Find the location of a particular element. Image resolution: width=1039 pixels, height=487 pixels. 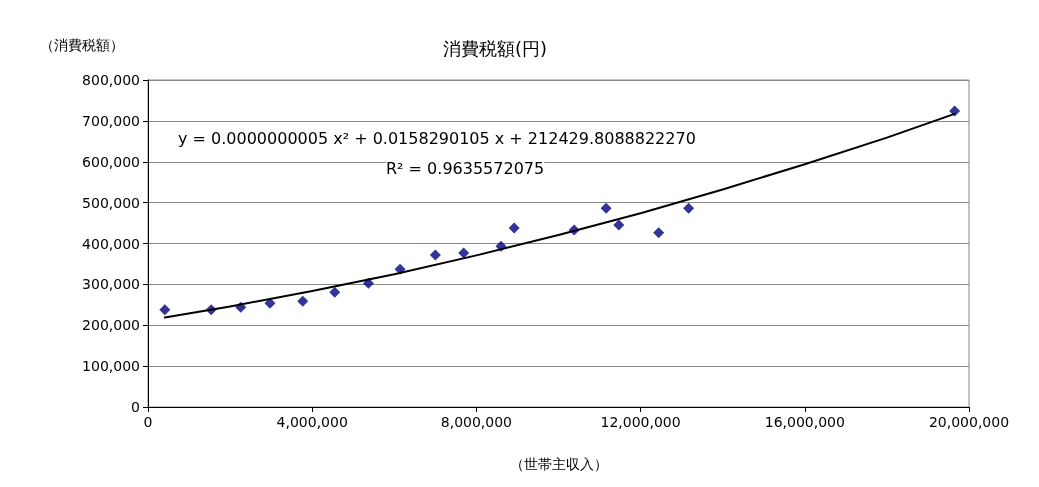

y-tick-label: 800,000 is located at coordinates (111, 80).